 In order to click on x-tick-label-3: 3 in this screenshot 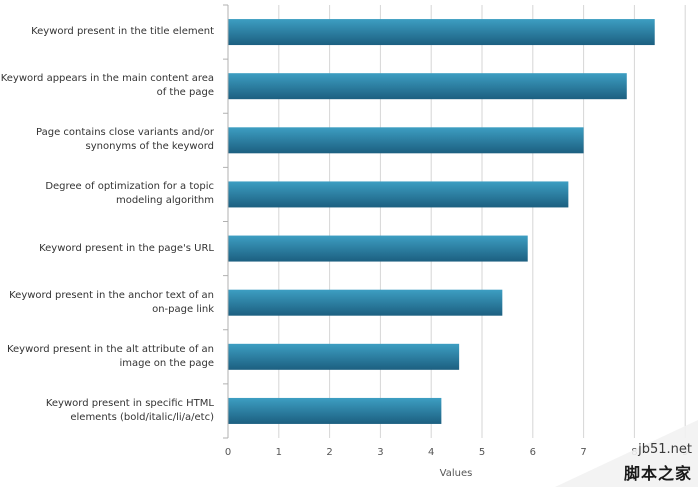, I will do `click(380, 452)`.